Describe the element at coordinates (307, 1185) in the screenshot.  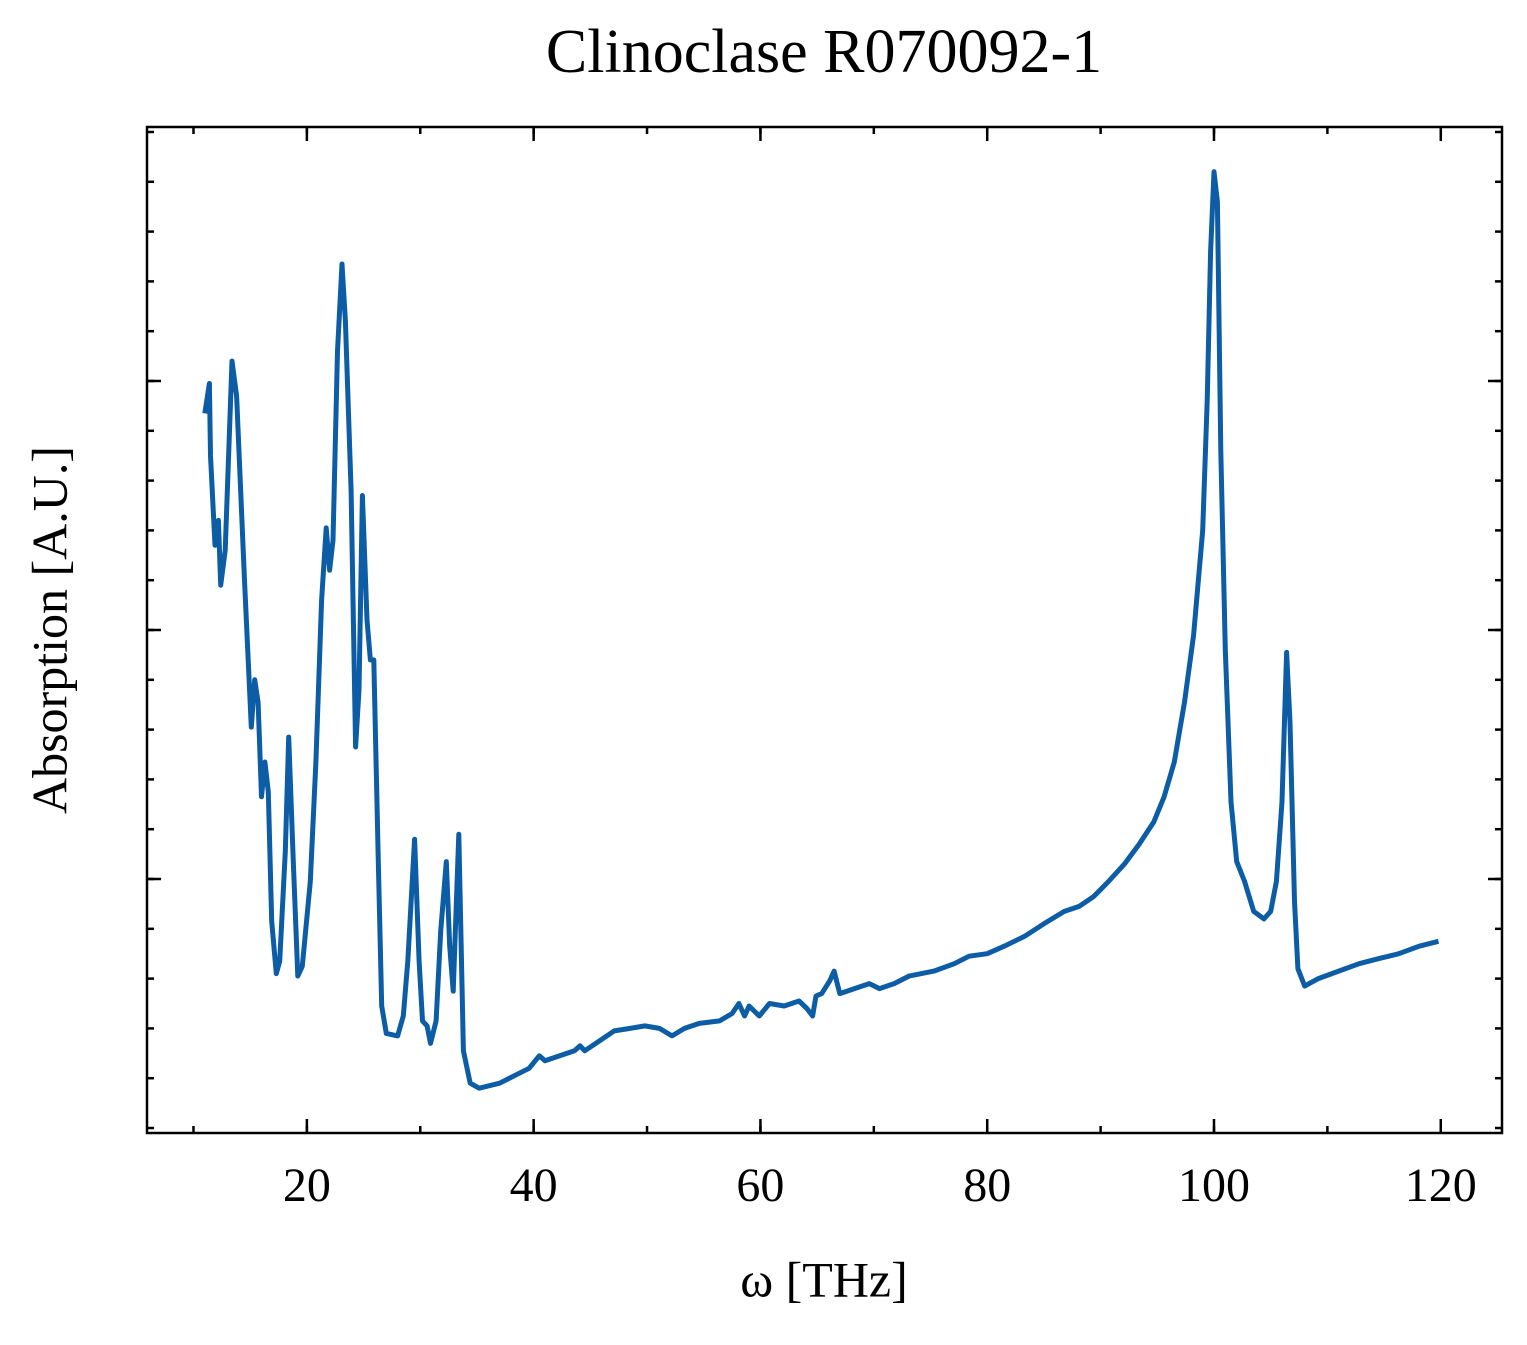
I see `x-tick-label: 20` at that location.